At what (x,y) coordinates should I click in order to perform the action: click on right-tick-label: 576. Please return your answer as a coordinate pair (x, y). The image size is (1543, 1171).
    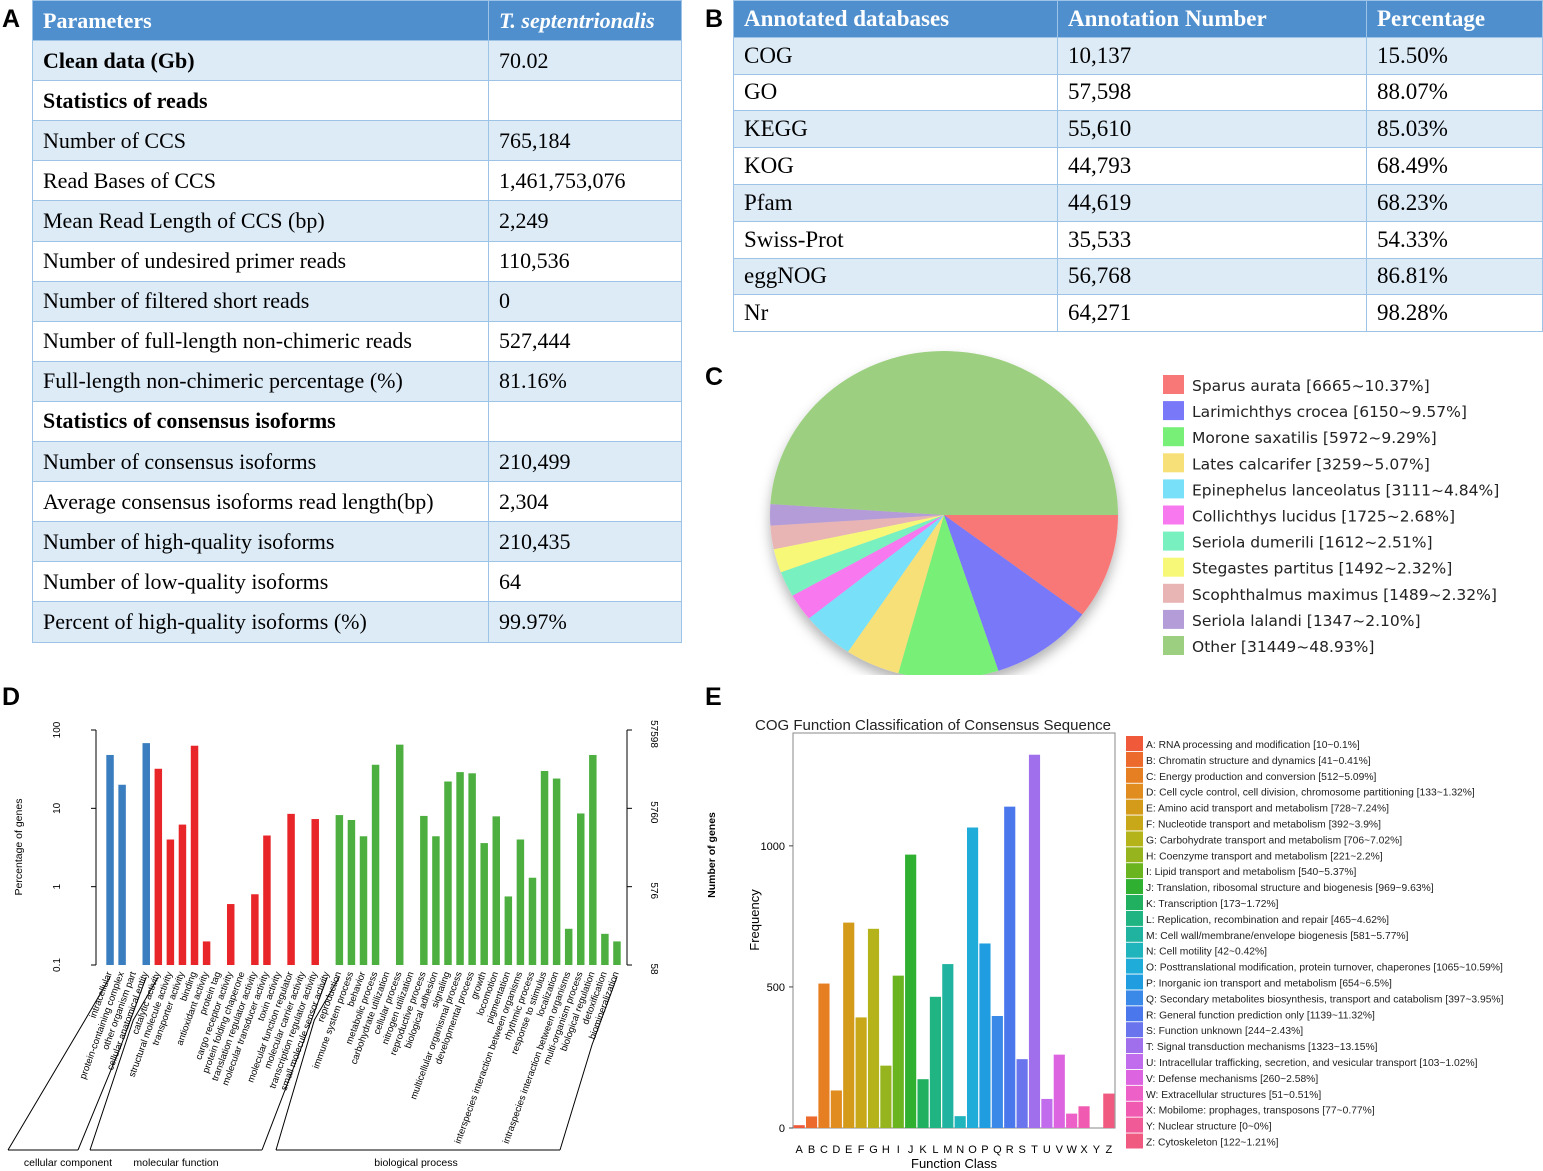
    Looking at the image, I should click on (653, 890).